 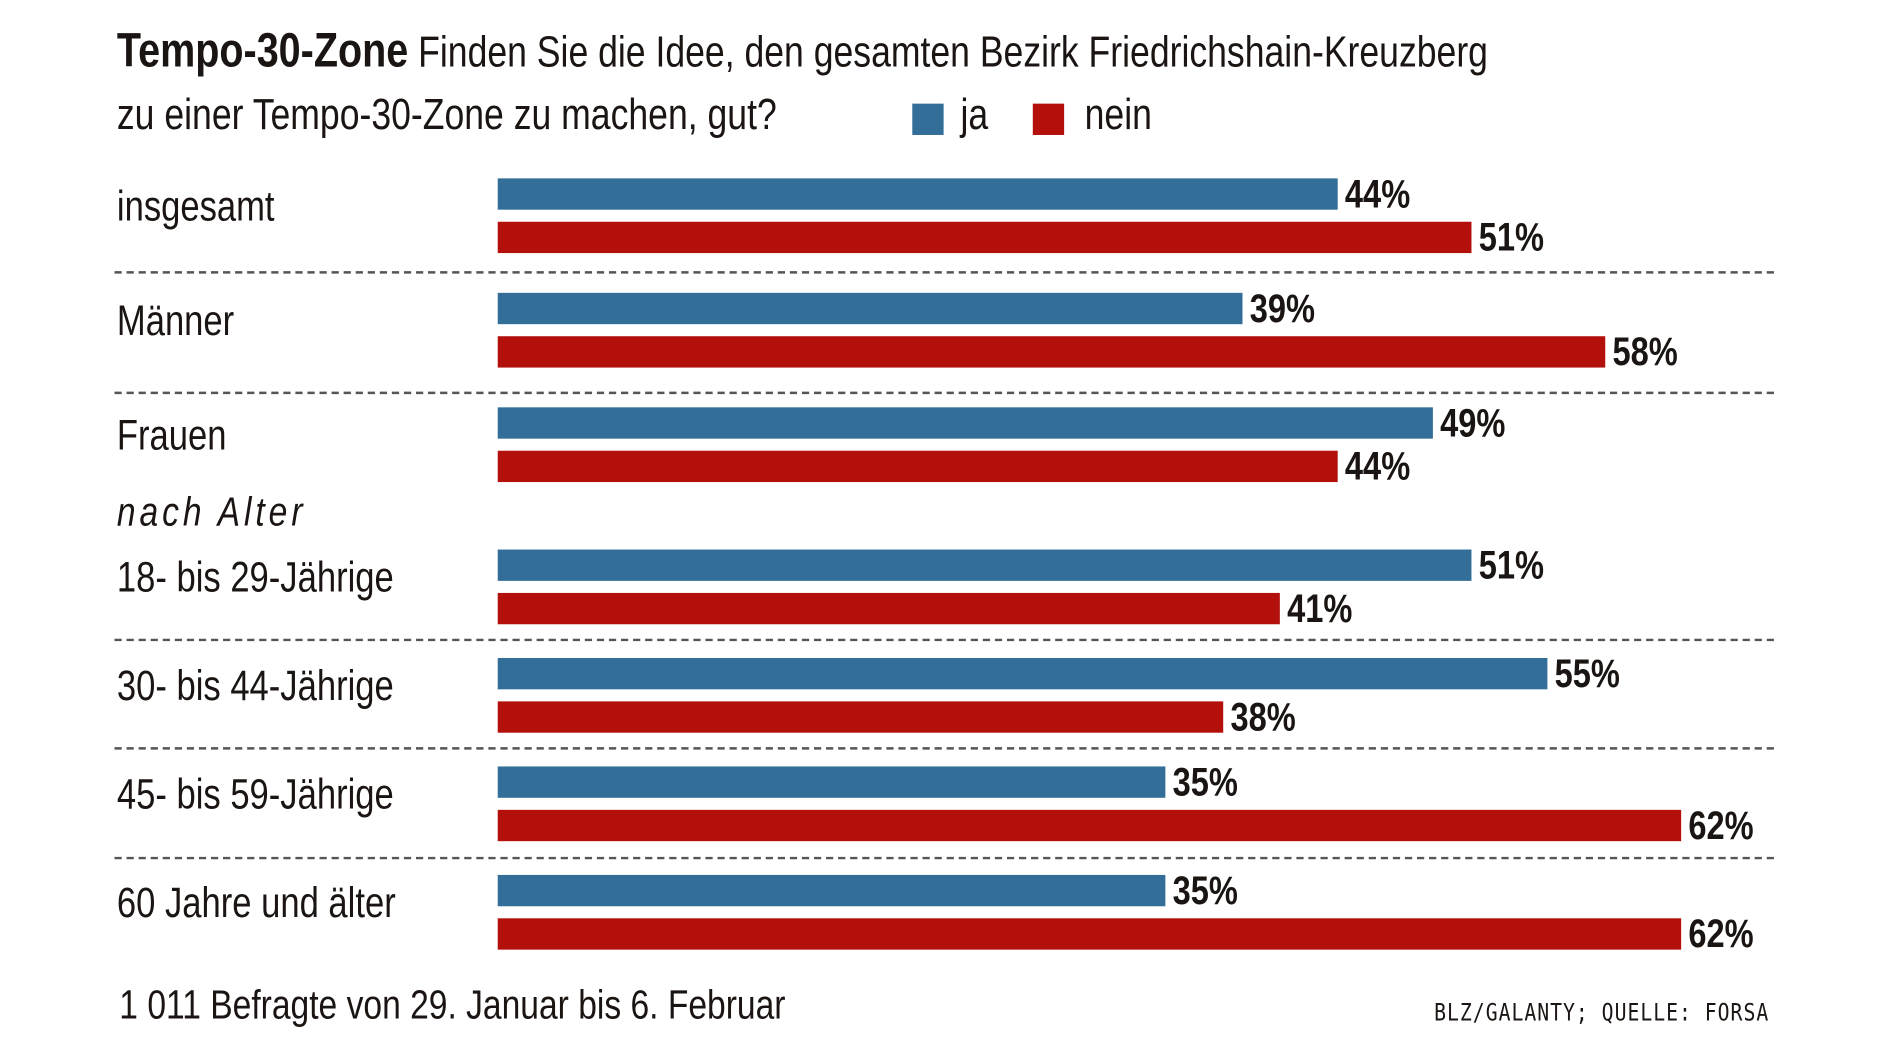 I want to click on category-label: 60 Jahre und älter, so click(x=256, y=903).